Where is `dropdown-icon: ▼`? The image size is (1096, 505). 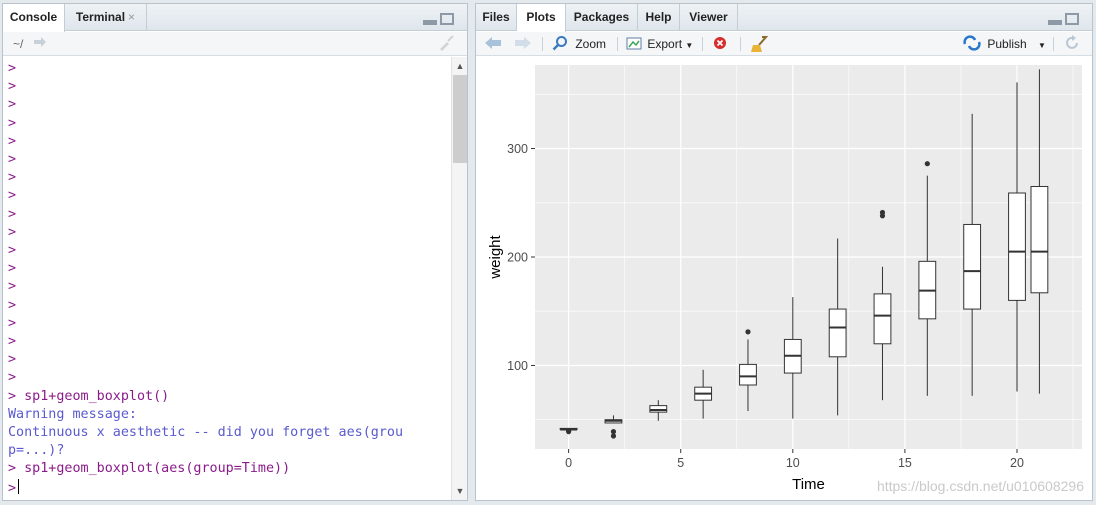
dropdown-icon: ▼ is located at coordinates (1042, 45).